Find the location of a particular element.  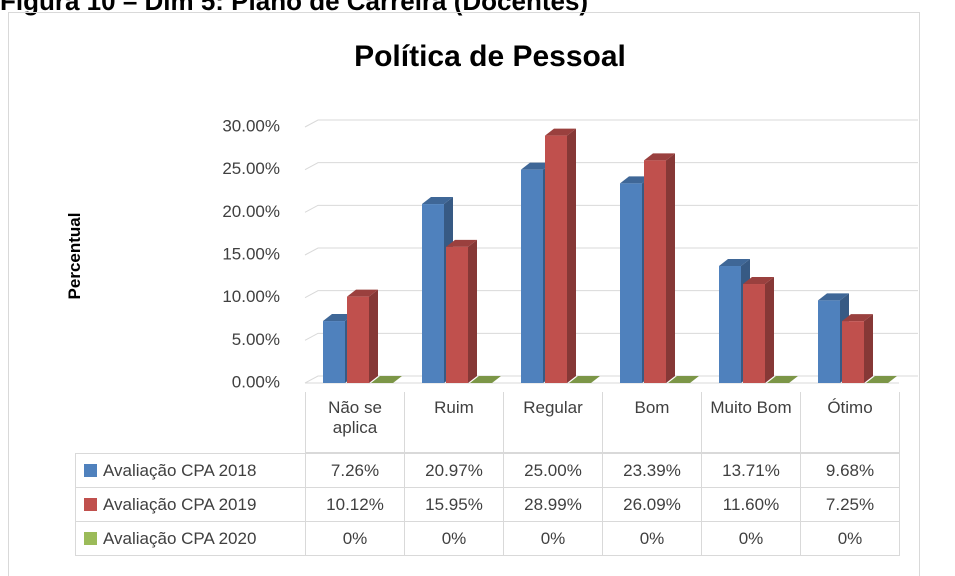

y-tick-label: 5.00% is located at coordinates (256, 339).